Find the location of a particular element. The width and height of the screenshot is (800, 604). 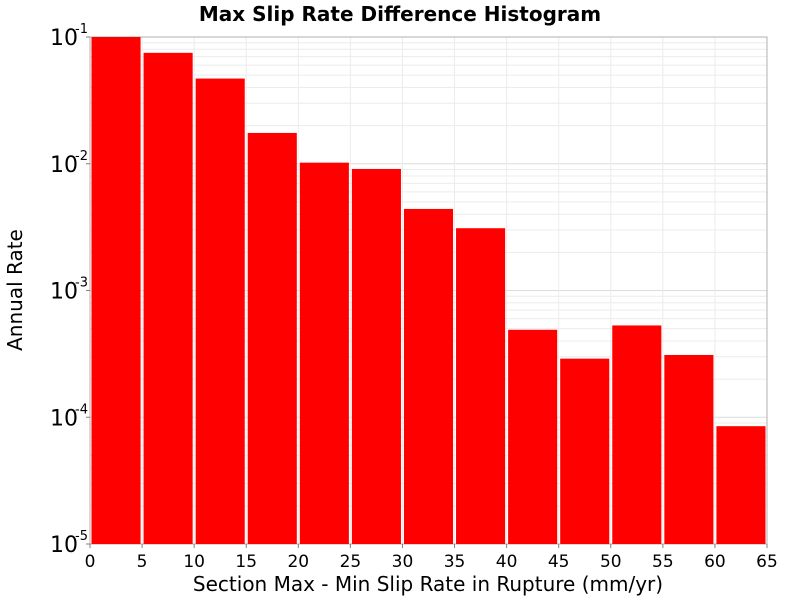

x-tick-label: 35 is located at coordinates (455, 562).